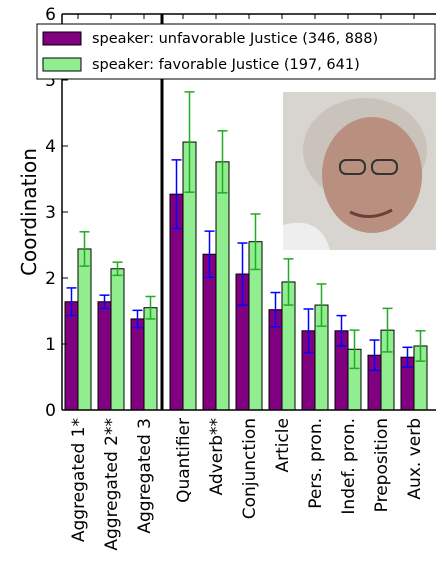 This screenshot has height=578, width=436. I want to click on y-tick-label: 3, so click(50, 213).